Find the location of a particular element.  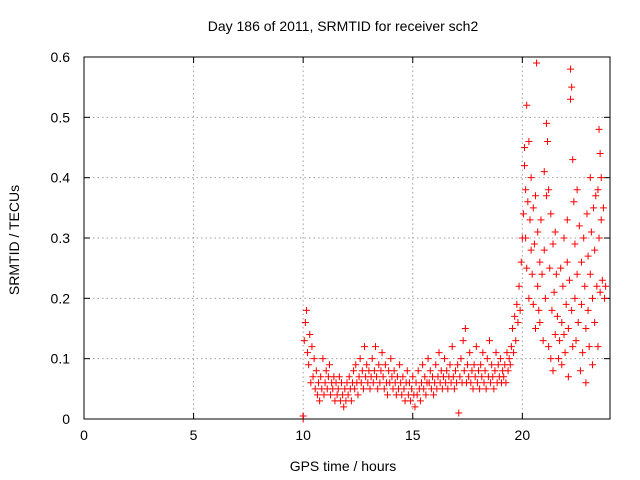

x-tick-label: 15 is located at coordinates (413, 435).